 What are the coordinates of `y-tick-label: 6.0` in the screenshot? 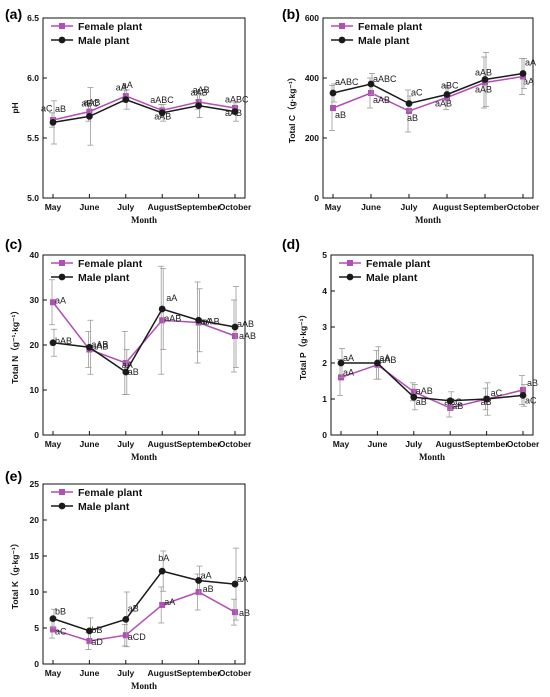 It's located at (33, 78).